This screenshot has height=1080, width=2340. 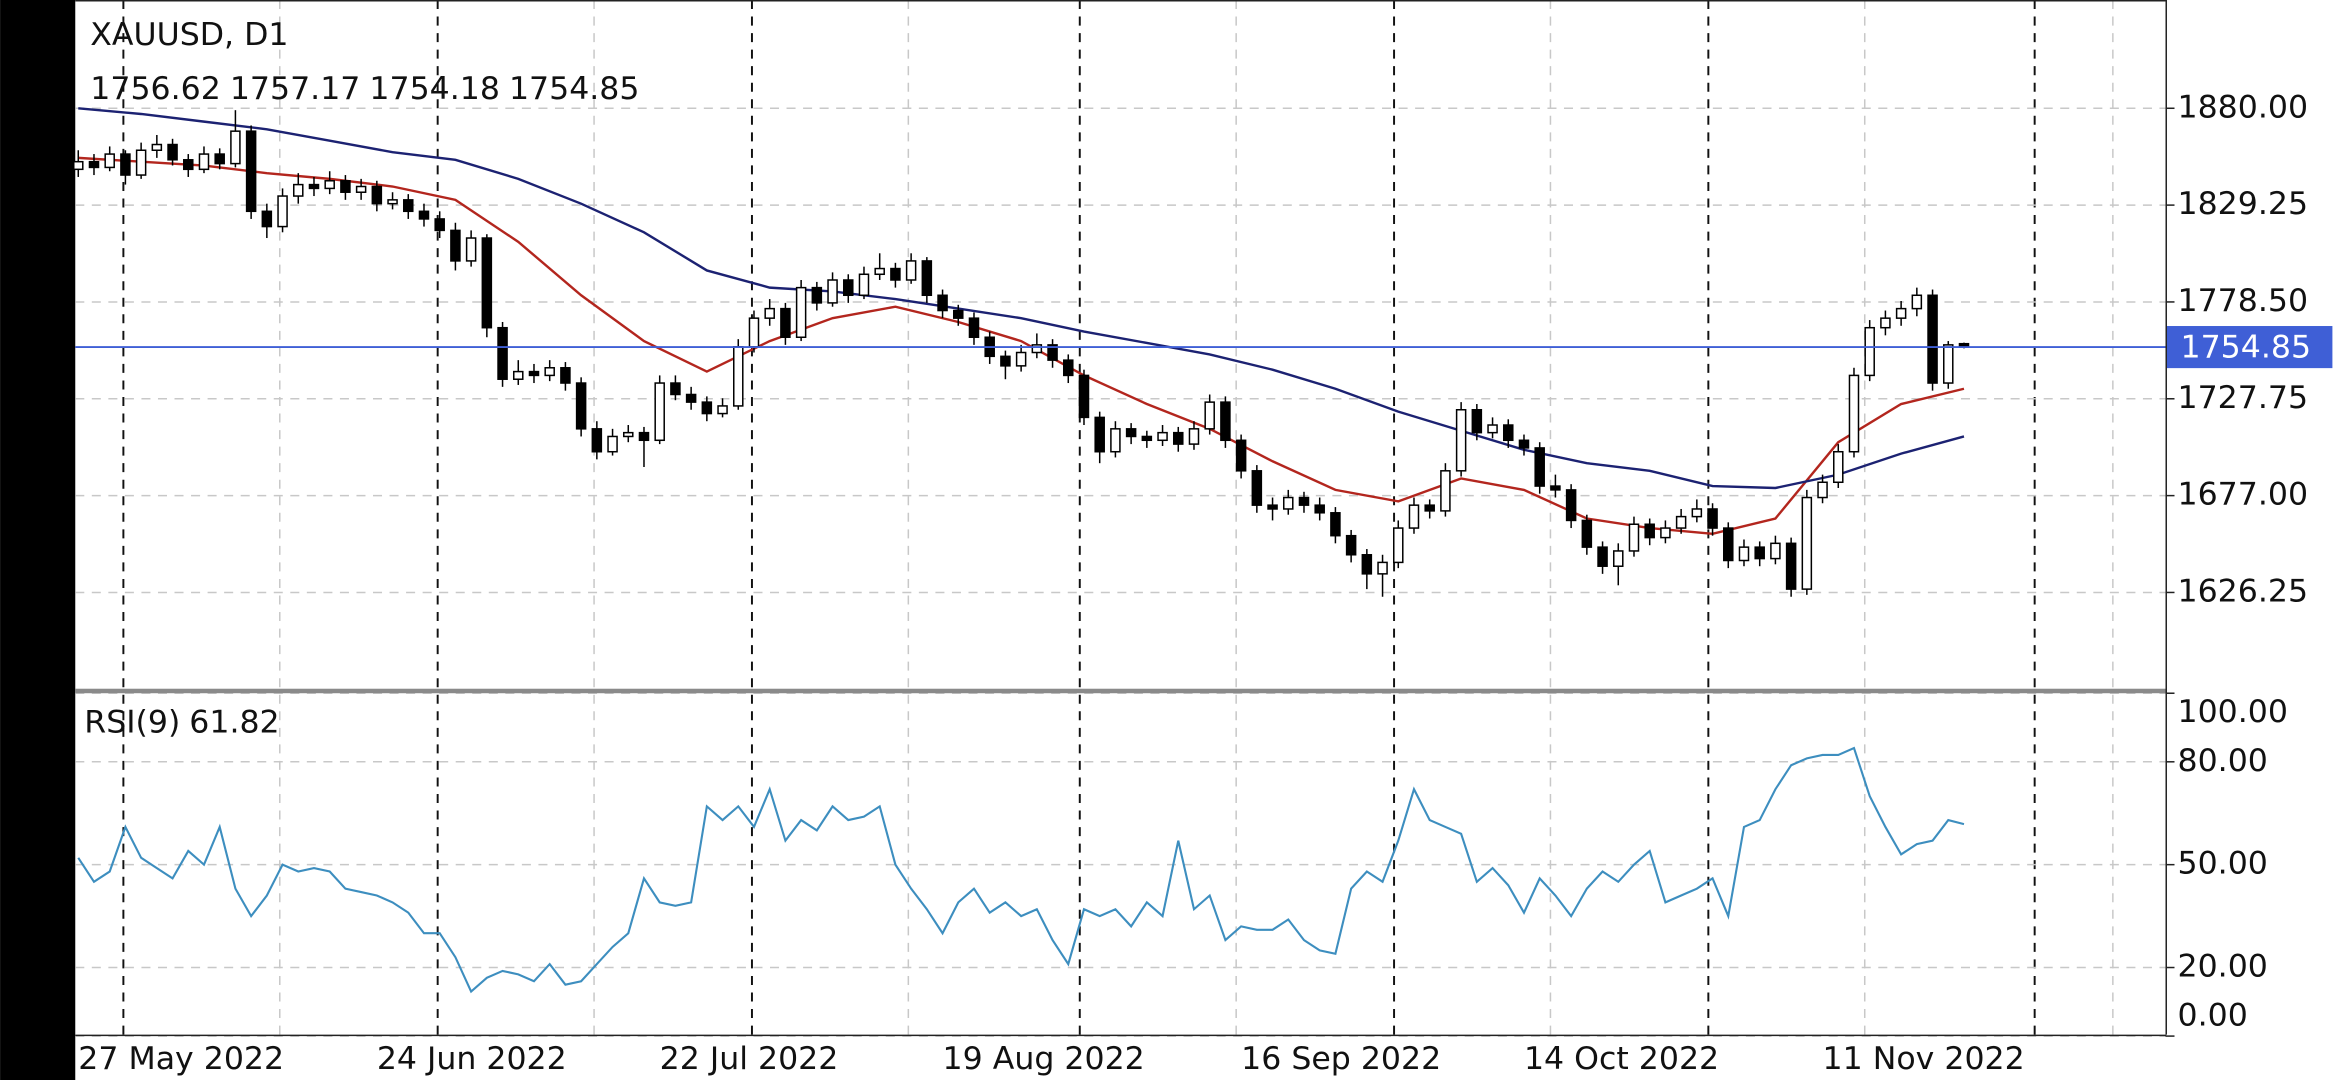 I want to click on rsi-value: 61.82, so click(x=234, y=722).